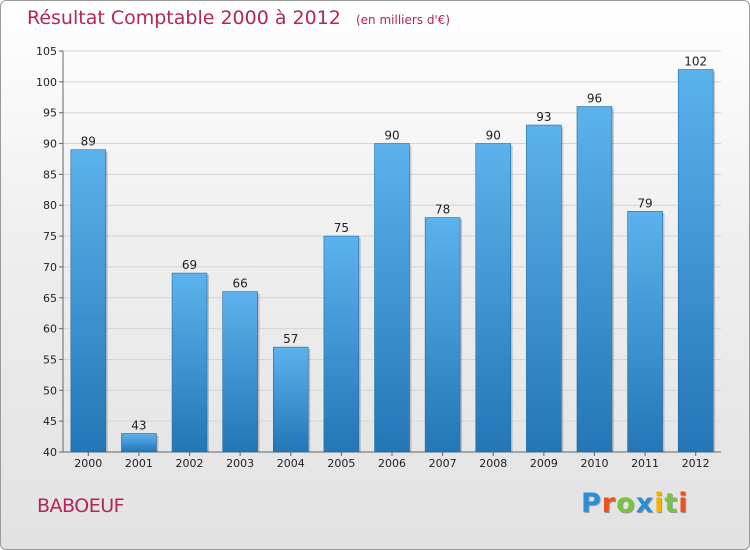  What do you see at coordinates (609, 503) in the screenshot?
I see `logo-letter: r` at bounding box center [609, 503].